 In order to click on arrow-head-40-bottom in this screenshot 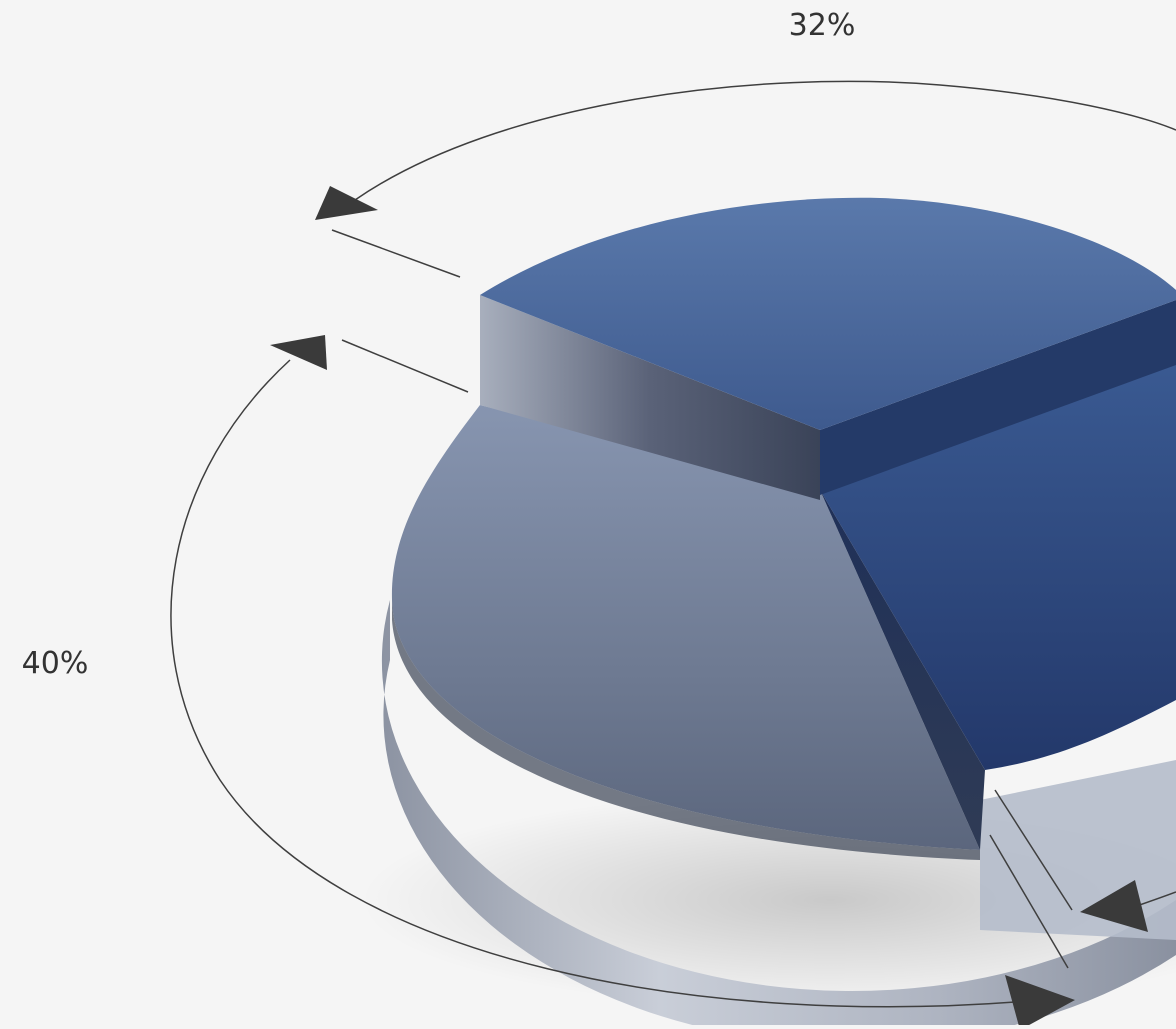, I will do `click(1040, 1002)`.